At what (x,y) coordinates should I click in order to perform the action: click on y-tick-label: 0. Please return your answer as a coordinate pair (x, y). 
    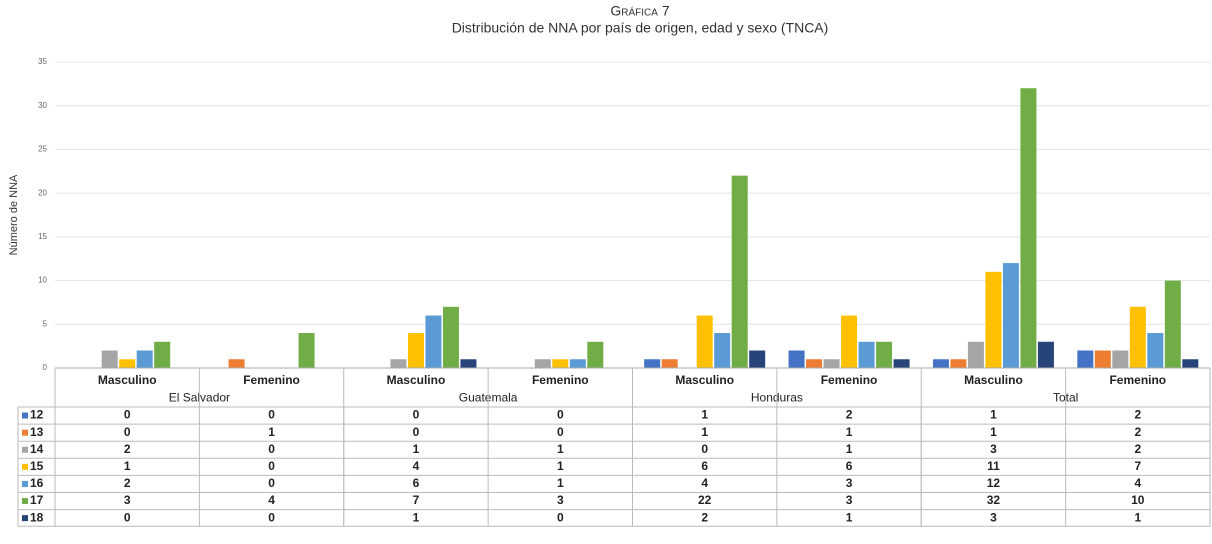
    Looking at the image, I should click on (45, 367).